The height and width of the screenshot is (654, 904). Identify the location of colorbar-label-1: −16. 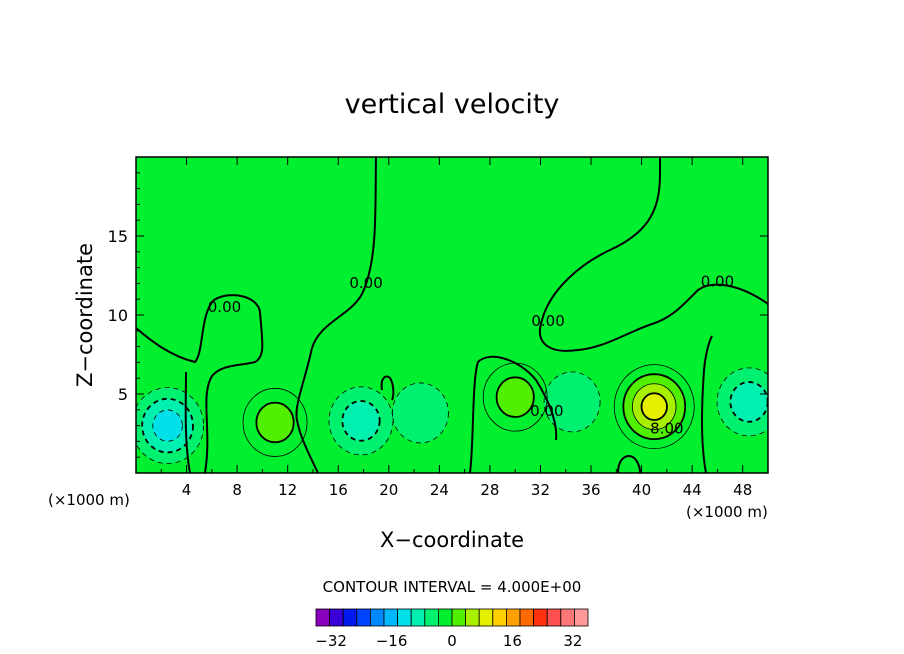
(392, 641).